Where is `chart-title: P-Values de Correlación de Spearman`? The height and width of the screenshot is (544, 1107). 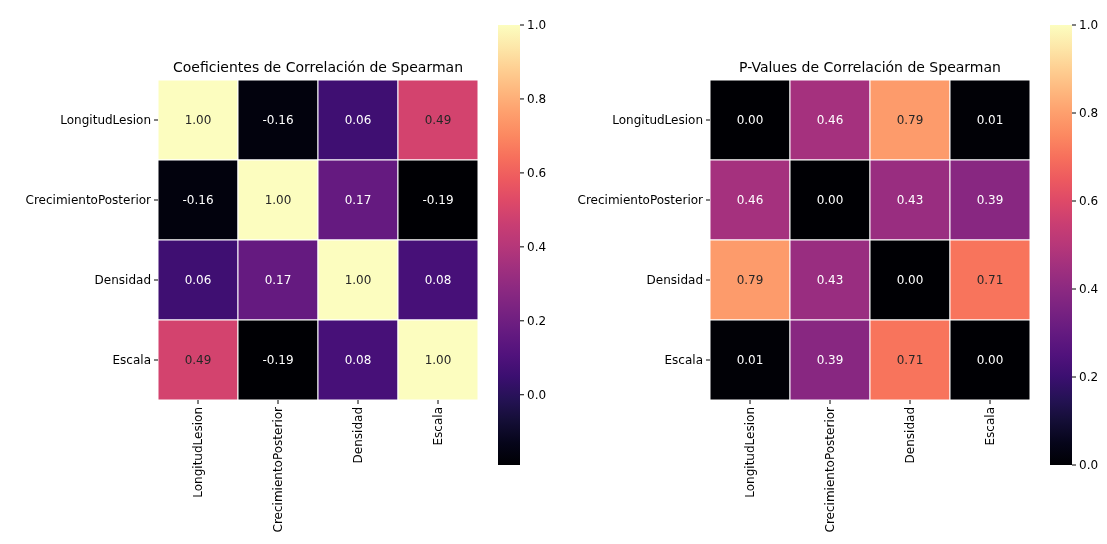 chart-title: P-Values de Correlación de Spearman is located at coordinates (870, 67).